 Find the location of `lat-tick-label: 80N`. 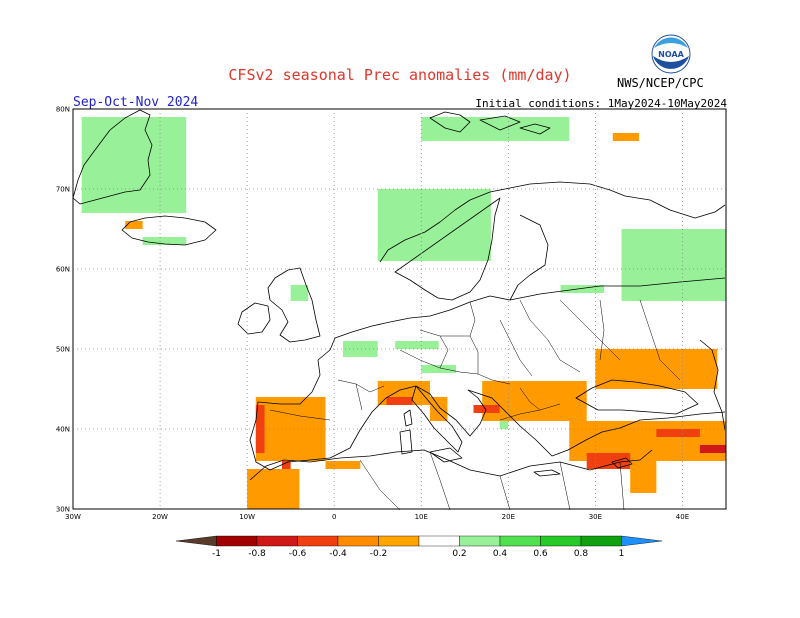

lat-tick-label: 80N is located at coordinates (63, 110).